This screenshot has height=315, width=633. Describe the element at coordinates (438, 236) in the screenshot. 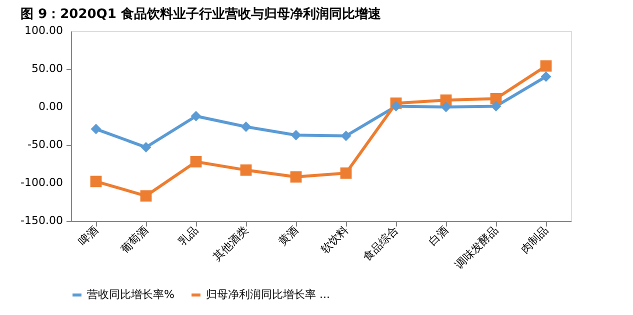

I see `x-tick-label: 白酒` at that location.